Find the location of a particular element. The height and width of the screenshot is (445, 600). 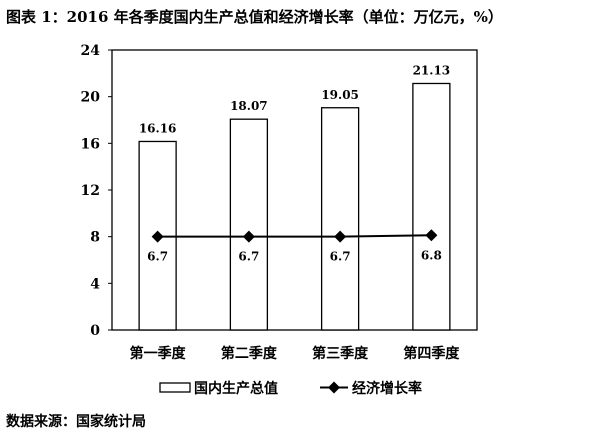

x-tick-label: 第三季度 is located at coordinates (340, 353).